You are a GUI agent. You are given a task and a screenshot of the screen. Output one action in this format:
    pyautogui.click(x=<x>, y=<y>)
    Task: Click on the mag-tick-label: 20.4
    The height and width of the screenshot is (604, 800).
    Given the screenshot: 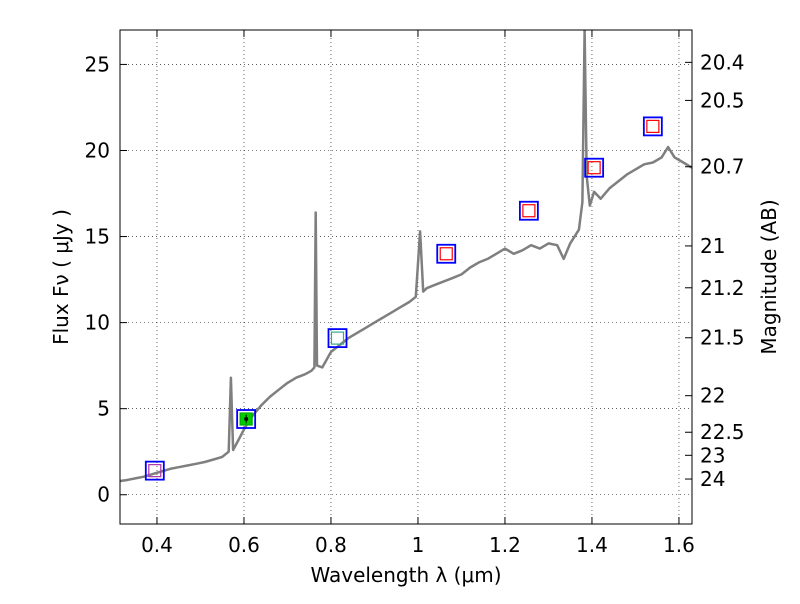 What is the action you would take?
    pyautogui.click(x=722, y=62)
    